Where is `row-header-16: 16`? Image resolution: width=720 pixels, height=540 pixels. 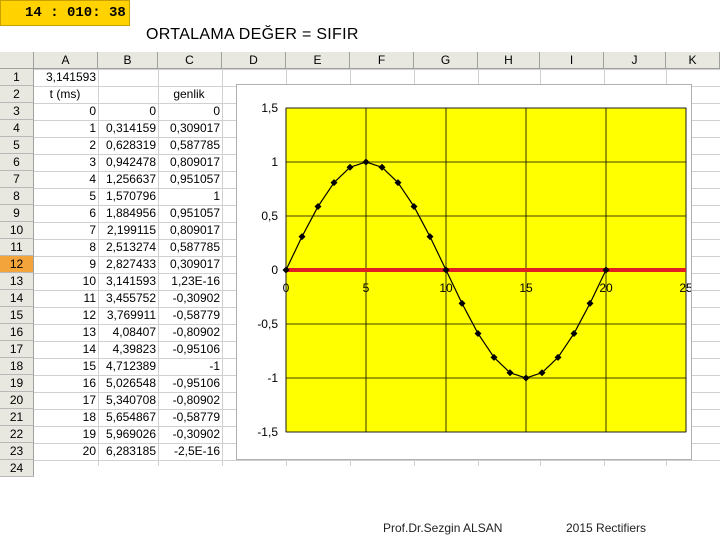 row-header-16: 16 is located at coordinates (17, 332).